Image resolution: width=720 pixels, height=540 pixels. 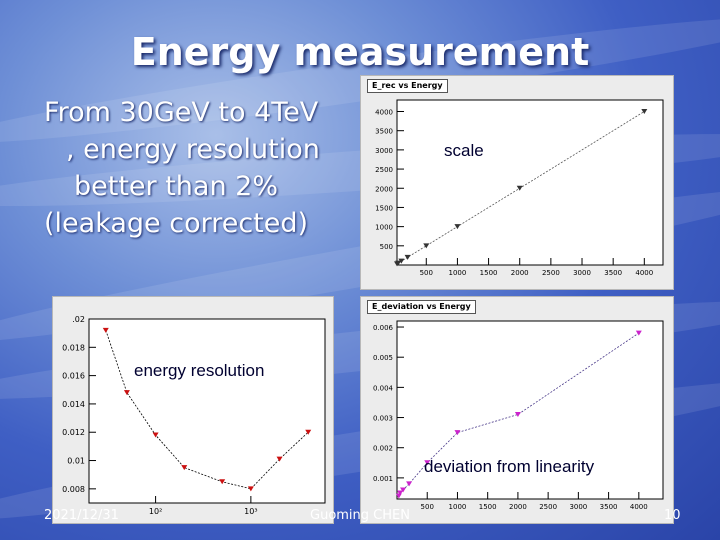 I want to click on footer-date: 2021/12/31, so click(x=81, y=515).